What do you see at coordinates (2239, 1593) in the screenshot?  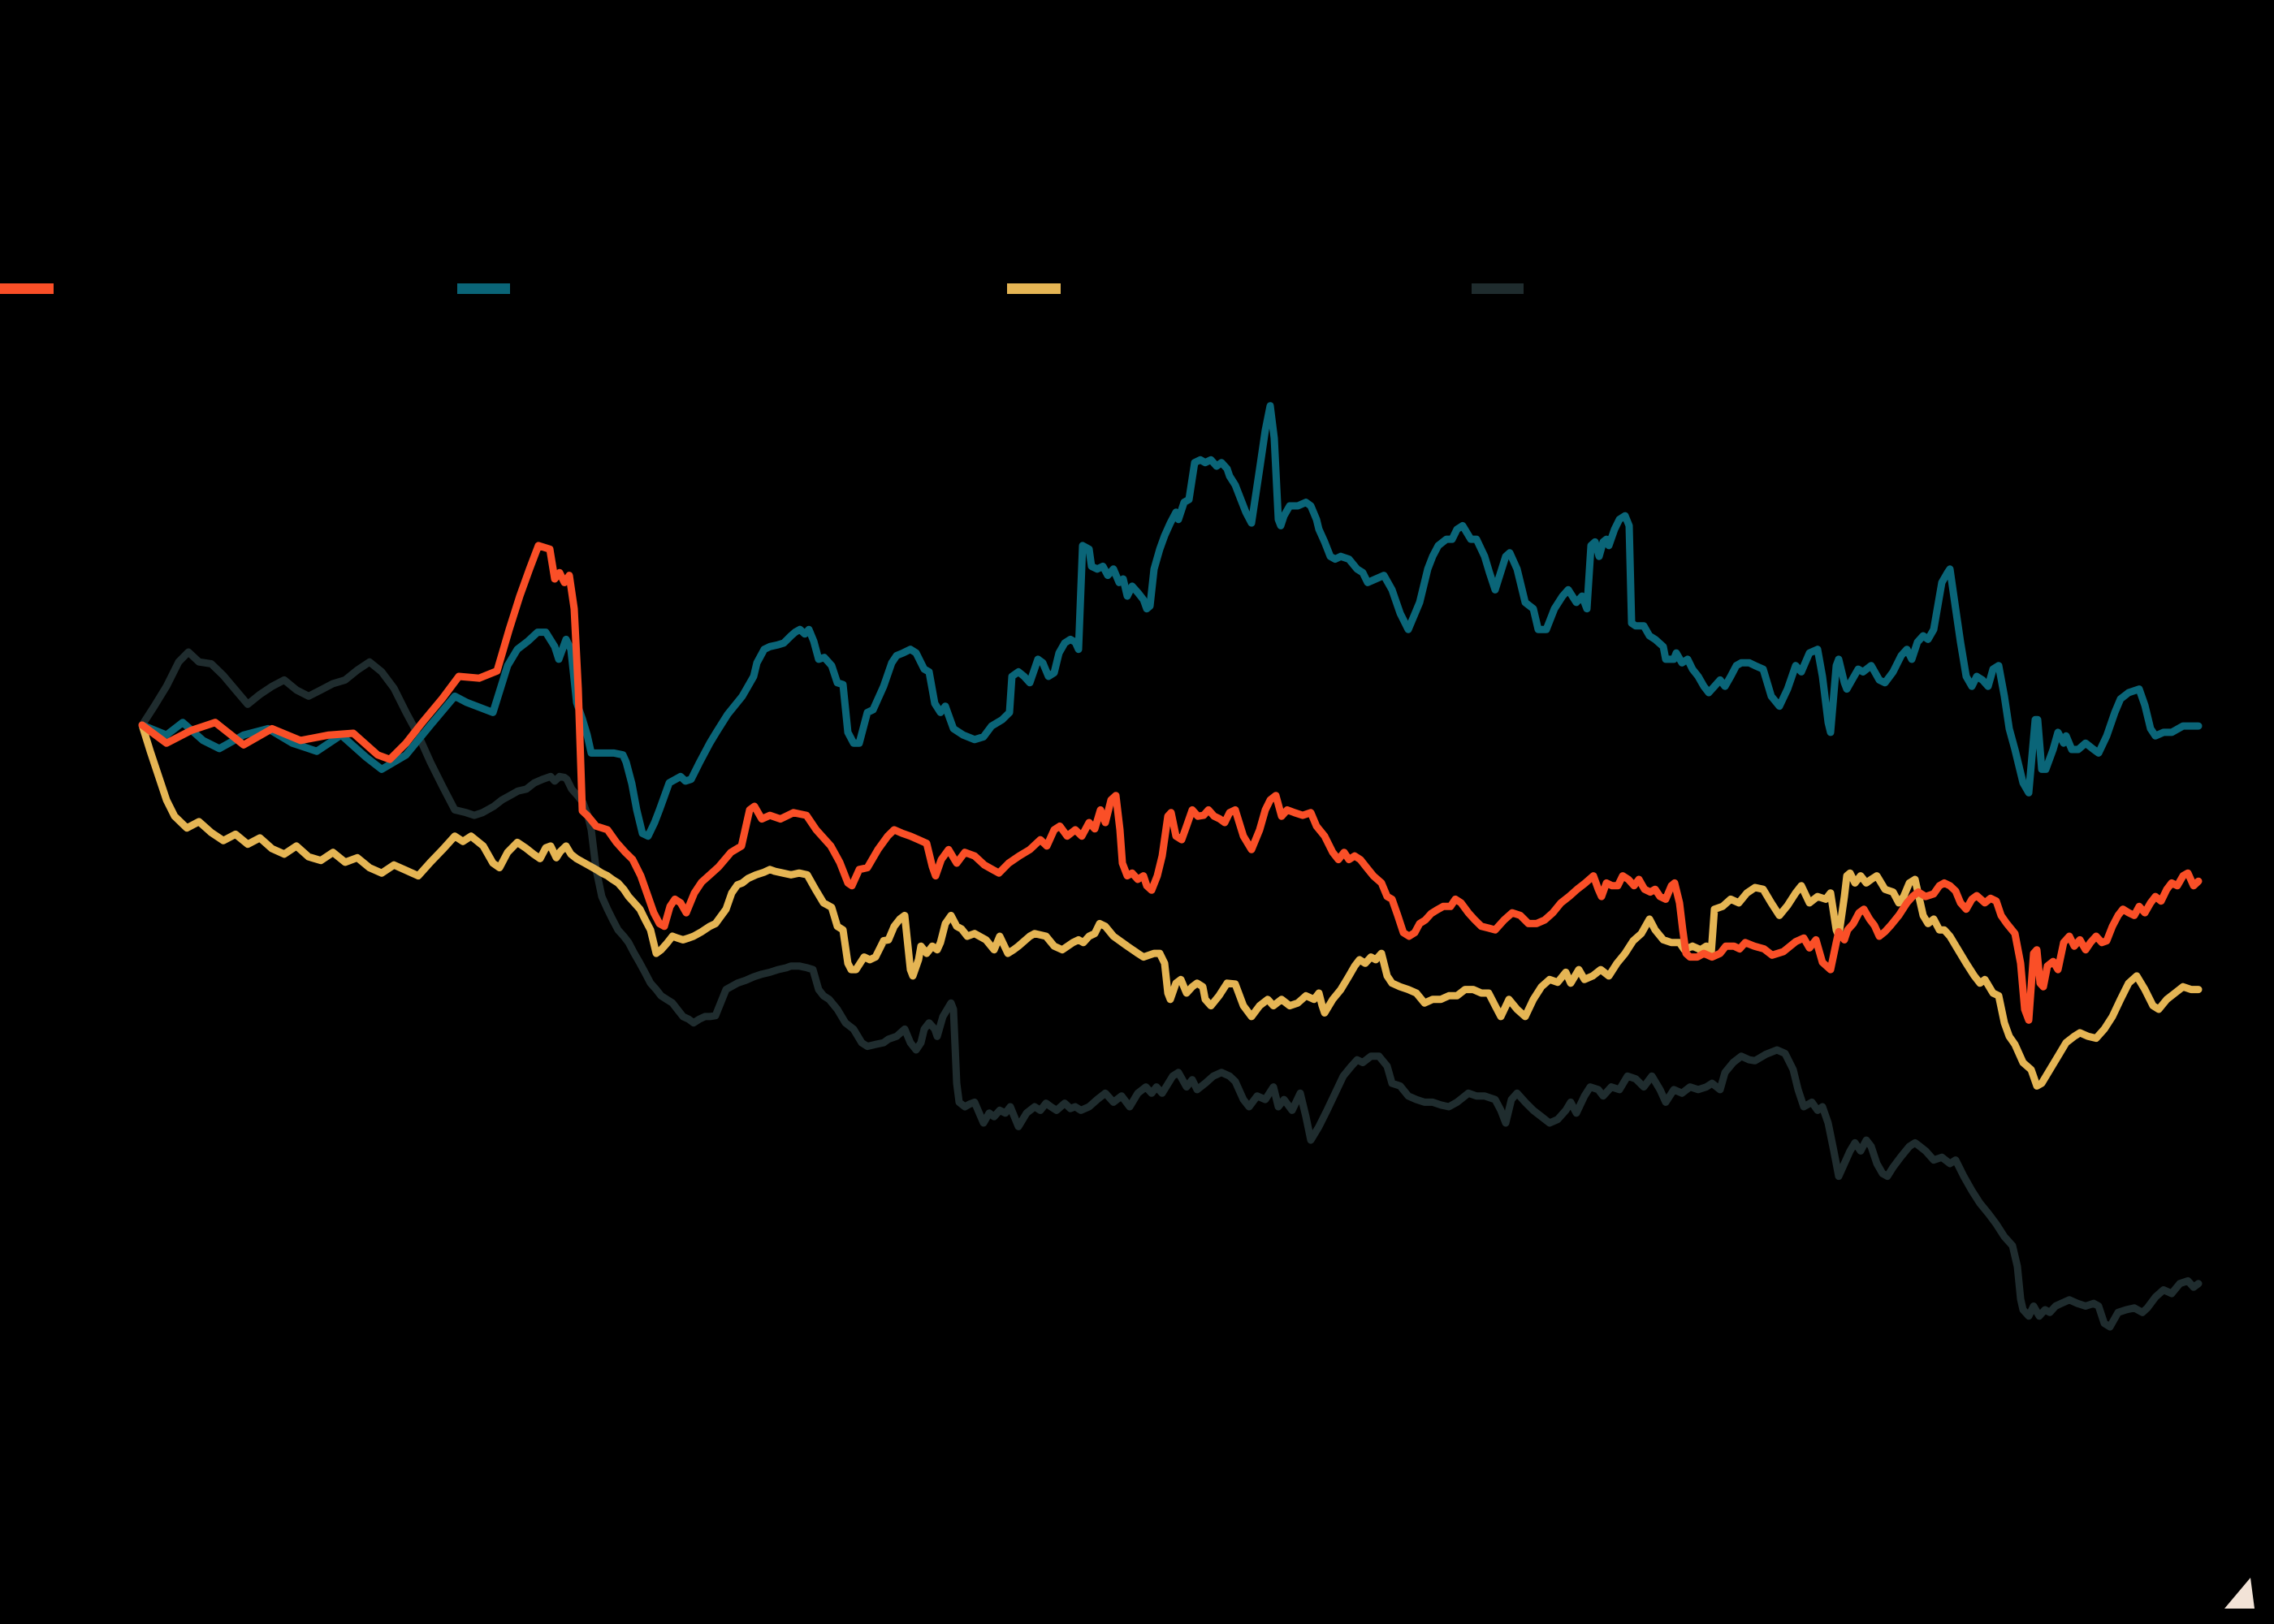 I see `corner-fold-triangle-icon` at bounding box center [2239, 1593].